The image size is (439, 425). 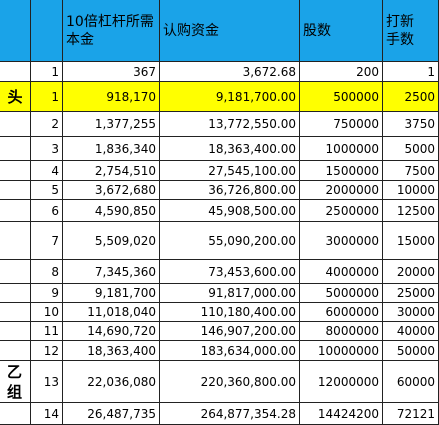 I want to click on data-cell: 1500000, so click(x=341, y=171).